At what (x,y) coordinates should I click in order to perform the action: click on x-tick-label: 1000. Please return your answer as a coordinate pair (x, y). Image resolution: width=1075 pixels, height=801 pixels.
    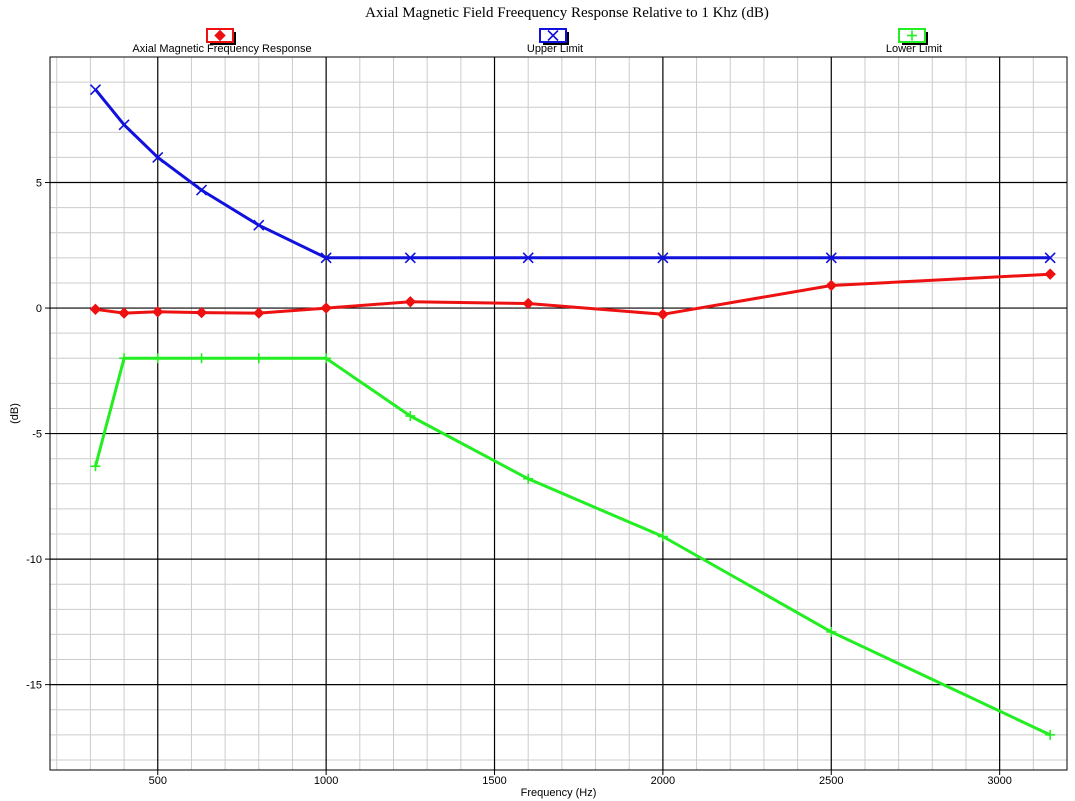
    Looking at the image, I should click on (326, 781).